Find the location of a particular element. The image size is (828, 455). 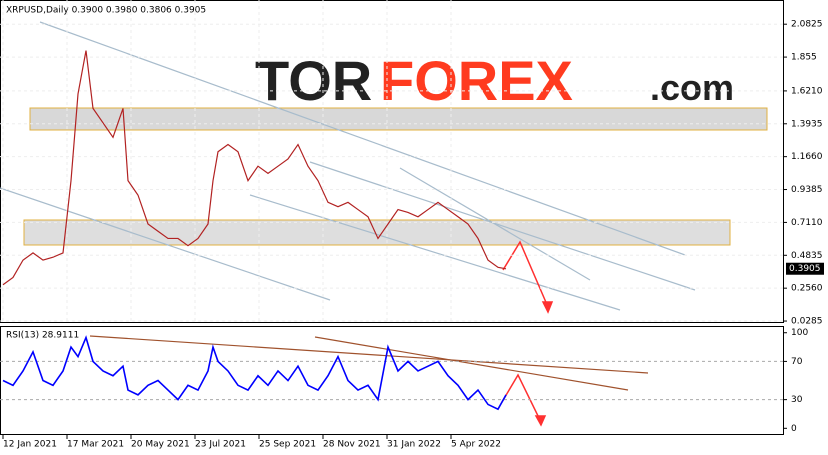

y-tick-label: 1.3935 is located at coordinates (807, 124).